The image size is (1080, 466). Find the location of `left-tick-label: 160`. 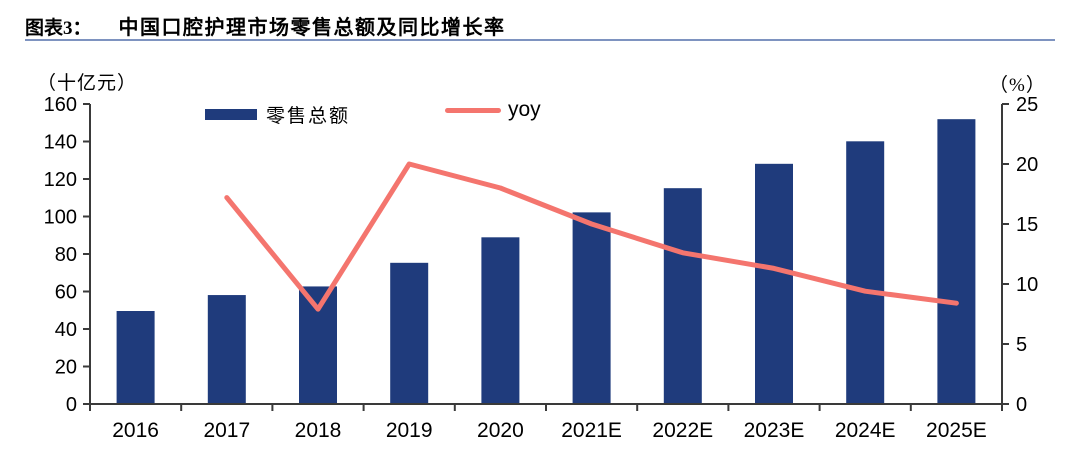

left-tick-label: 160 is located at coordinates (60, 105).